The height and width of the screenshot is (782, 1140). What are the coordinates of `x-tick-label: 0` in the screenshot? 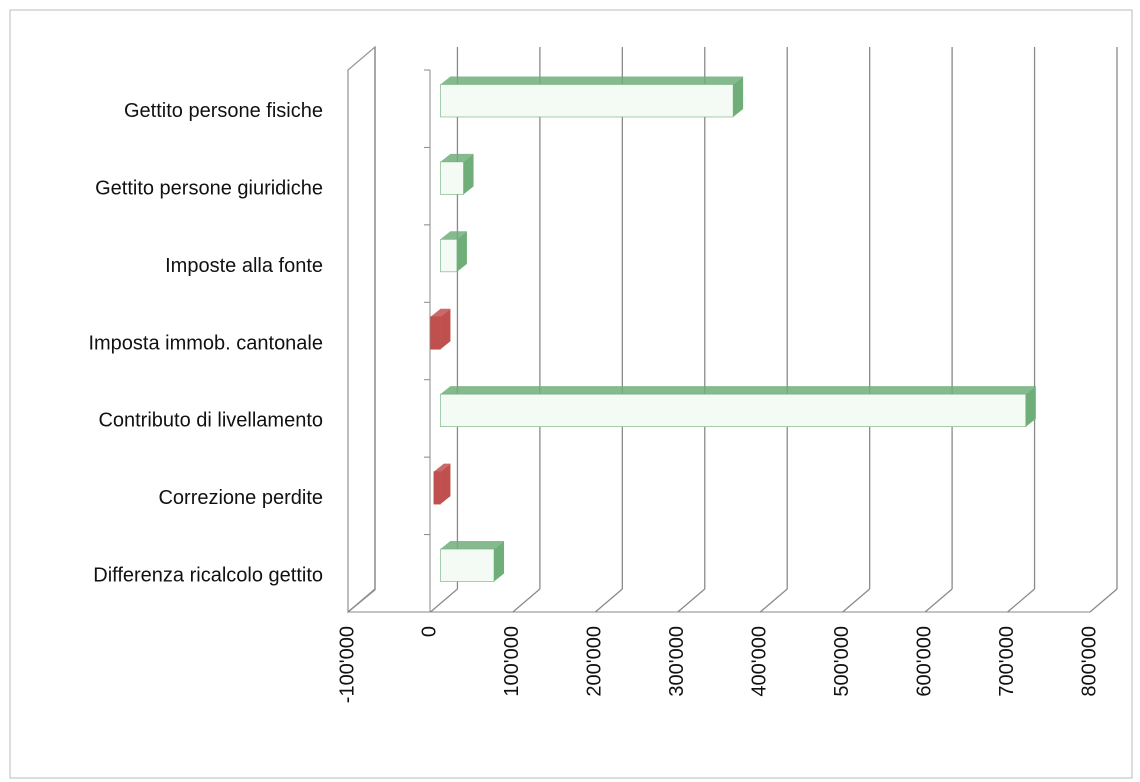 It's located at (430, 631).